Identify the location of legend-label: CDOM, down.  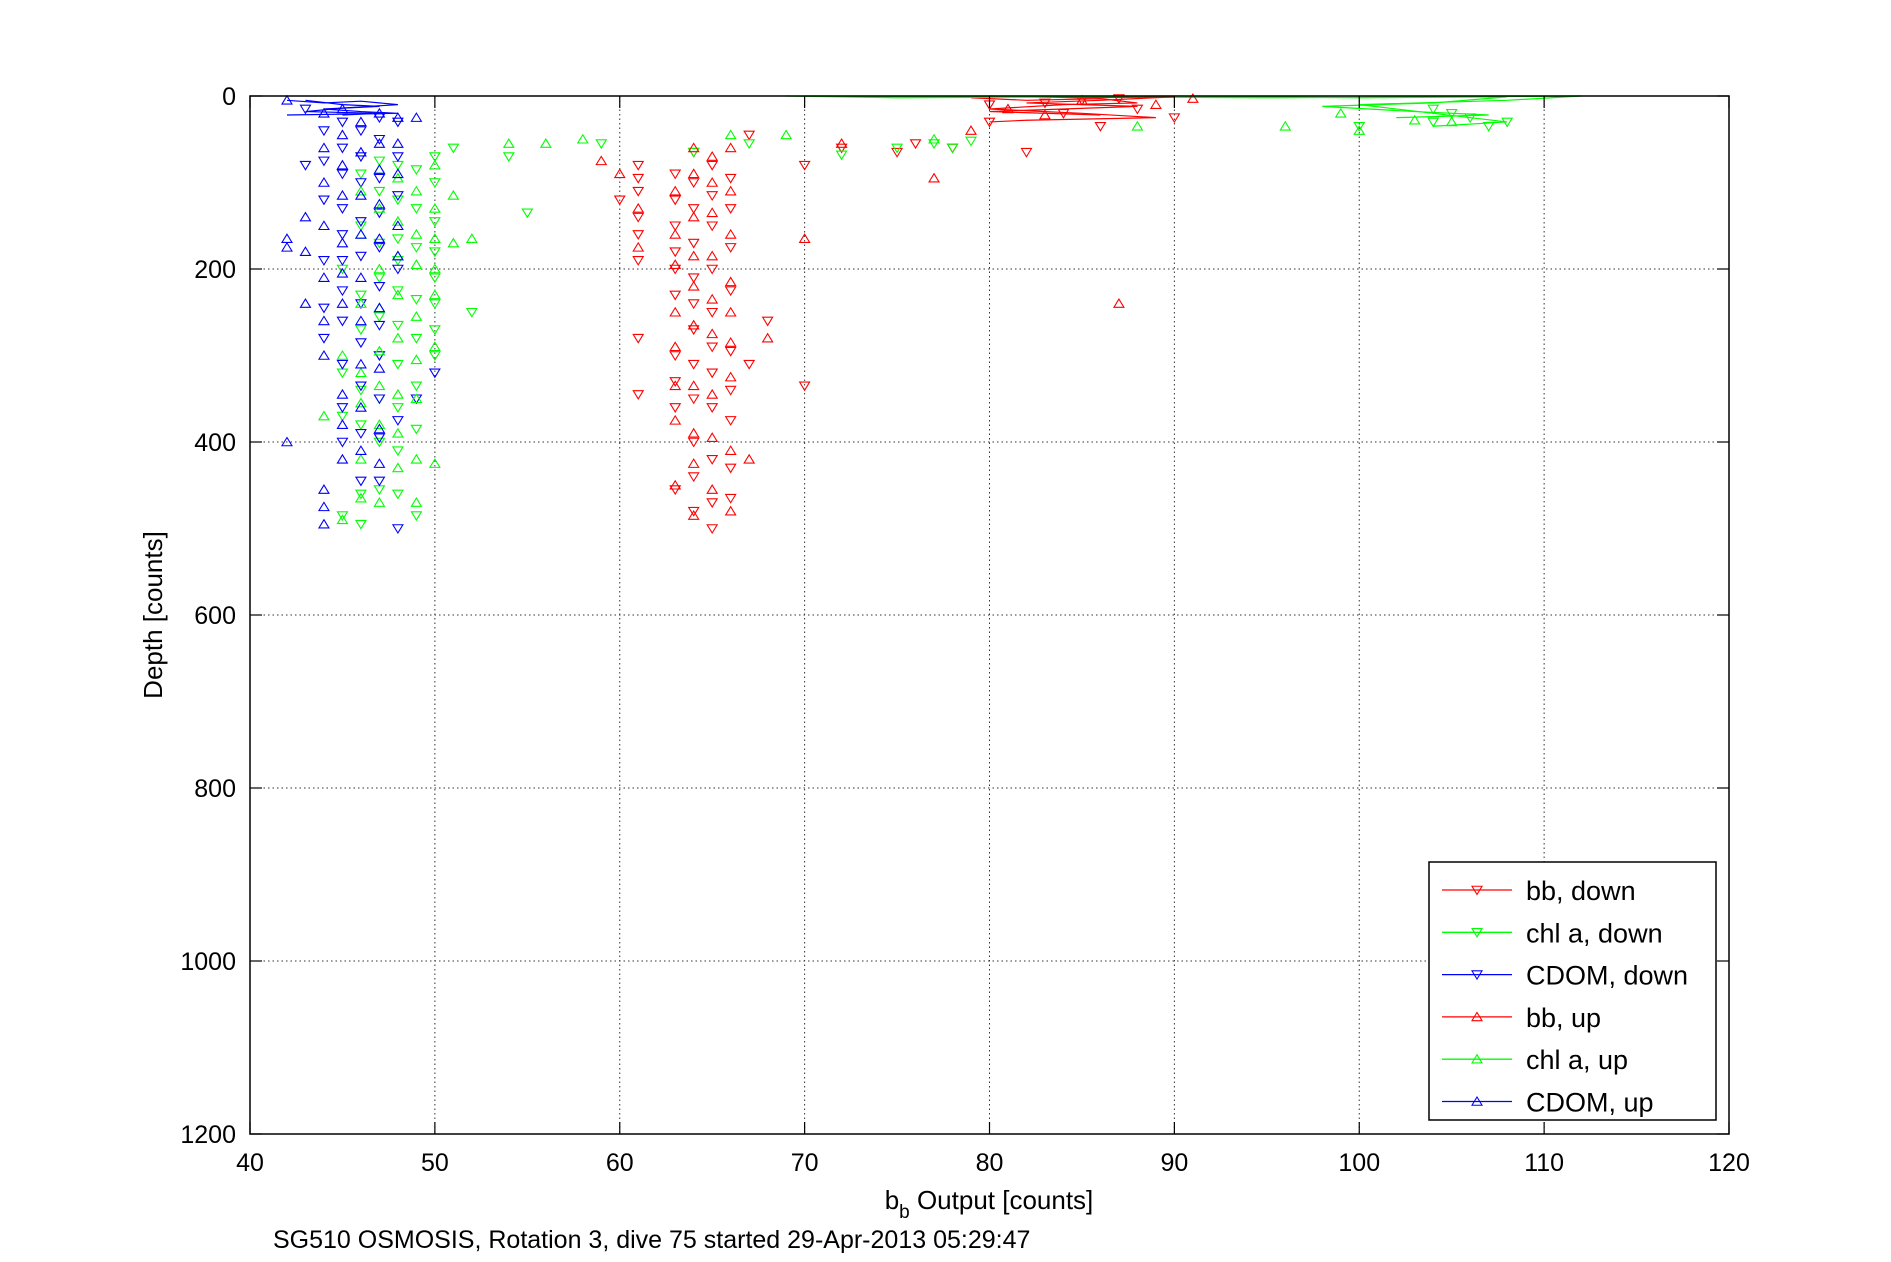
(1607, 976).